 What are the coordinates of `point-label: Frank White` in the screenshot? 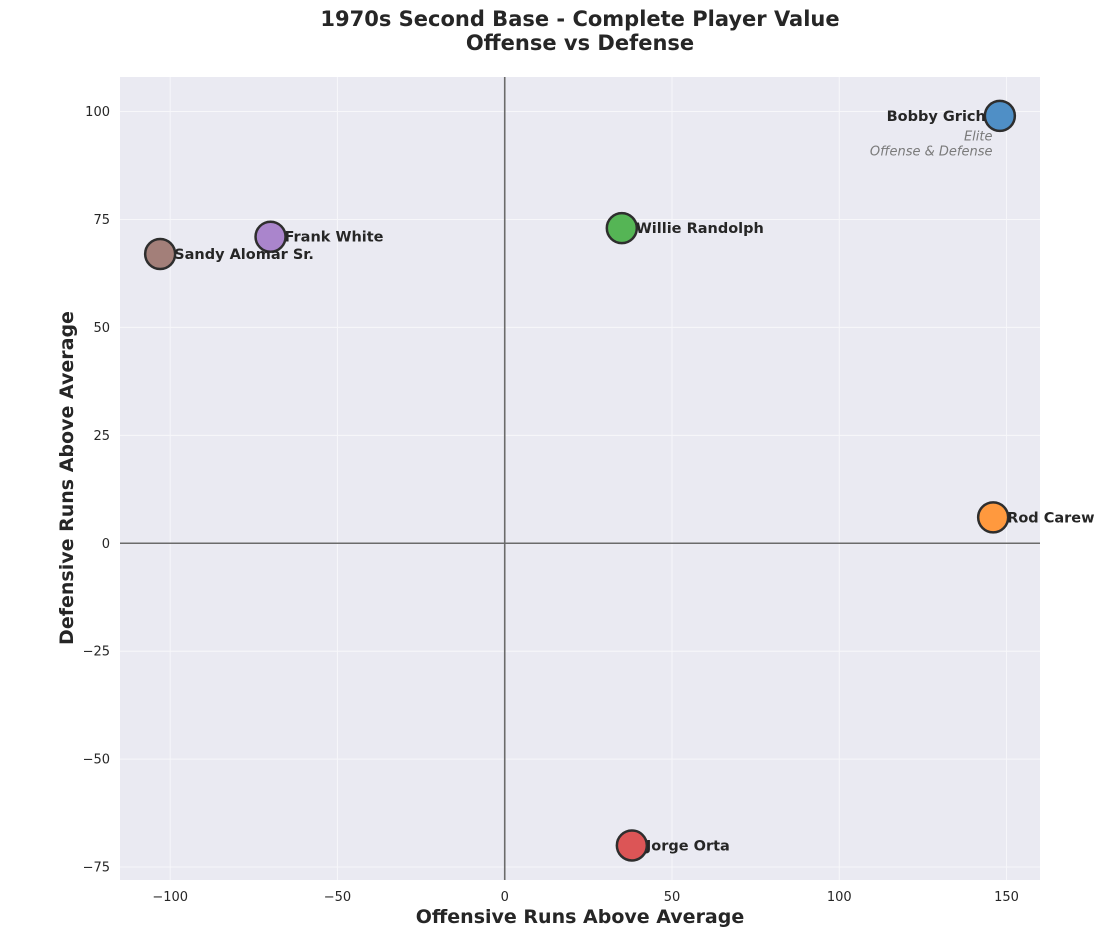 It's located at (334, 238).